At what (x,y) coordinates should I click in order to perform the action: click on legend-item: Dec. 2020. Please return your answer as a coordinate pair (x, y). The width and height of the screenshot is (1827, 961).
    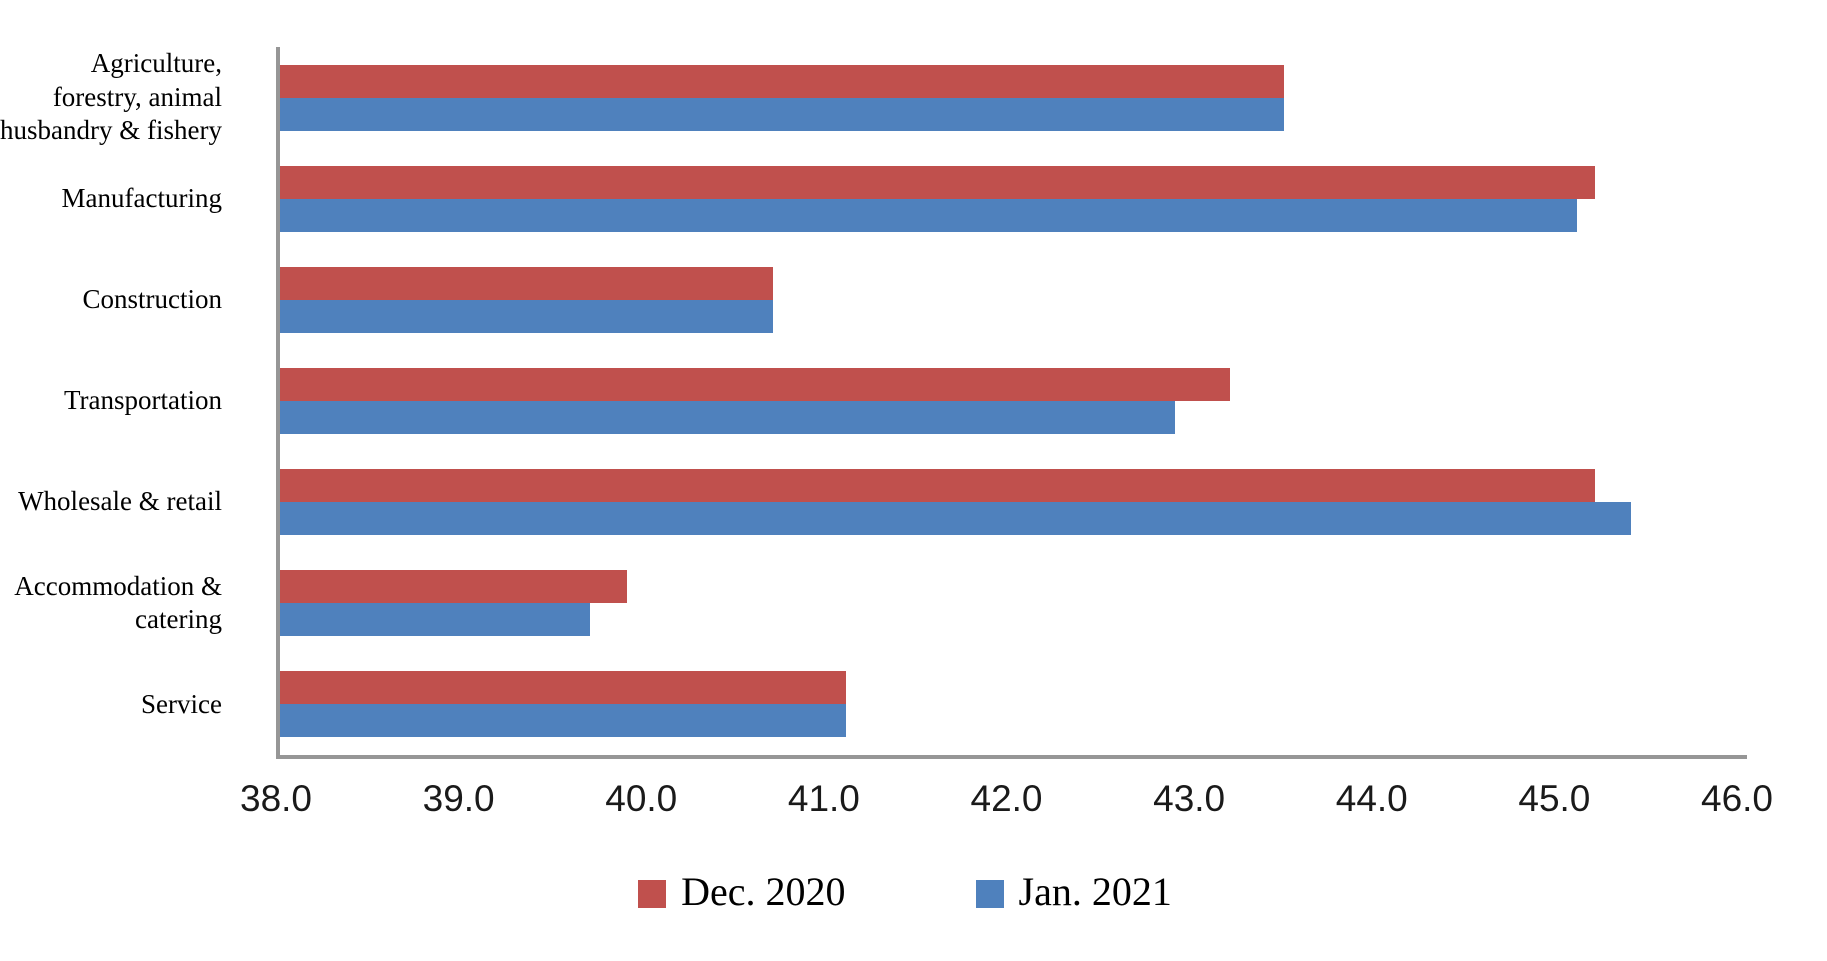
    Looking at the image, I should click on (742, 892).